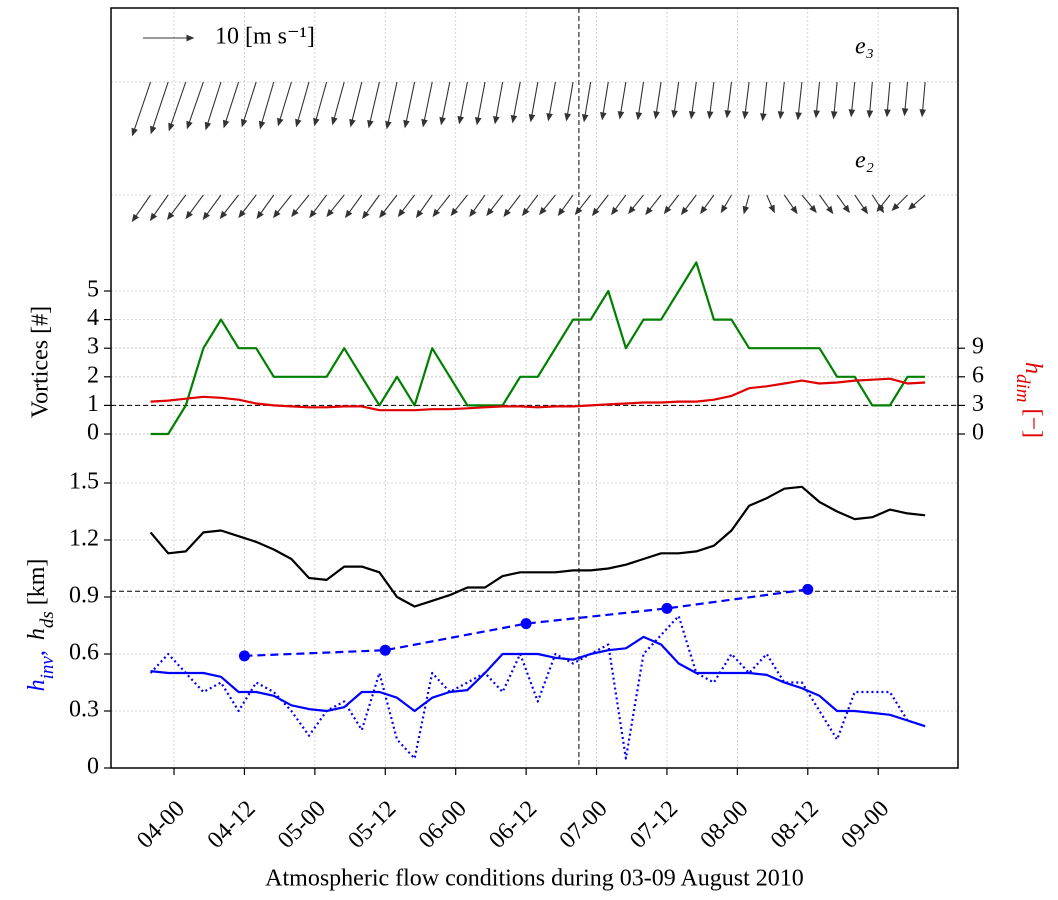 This screenshot has width=1058, height=900. Describe the element at coordinates (84, 710) in the screenshot. I see `y-tick-label: 0.3` at that location.